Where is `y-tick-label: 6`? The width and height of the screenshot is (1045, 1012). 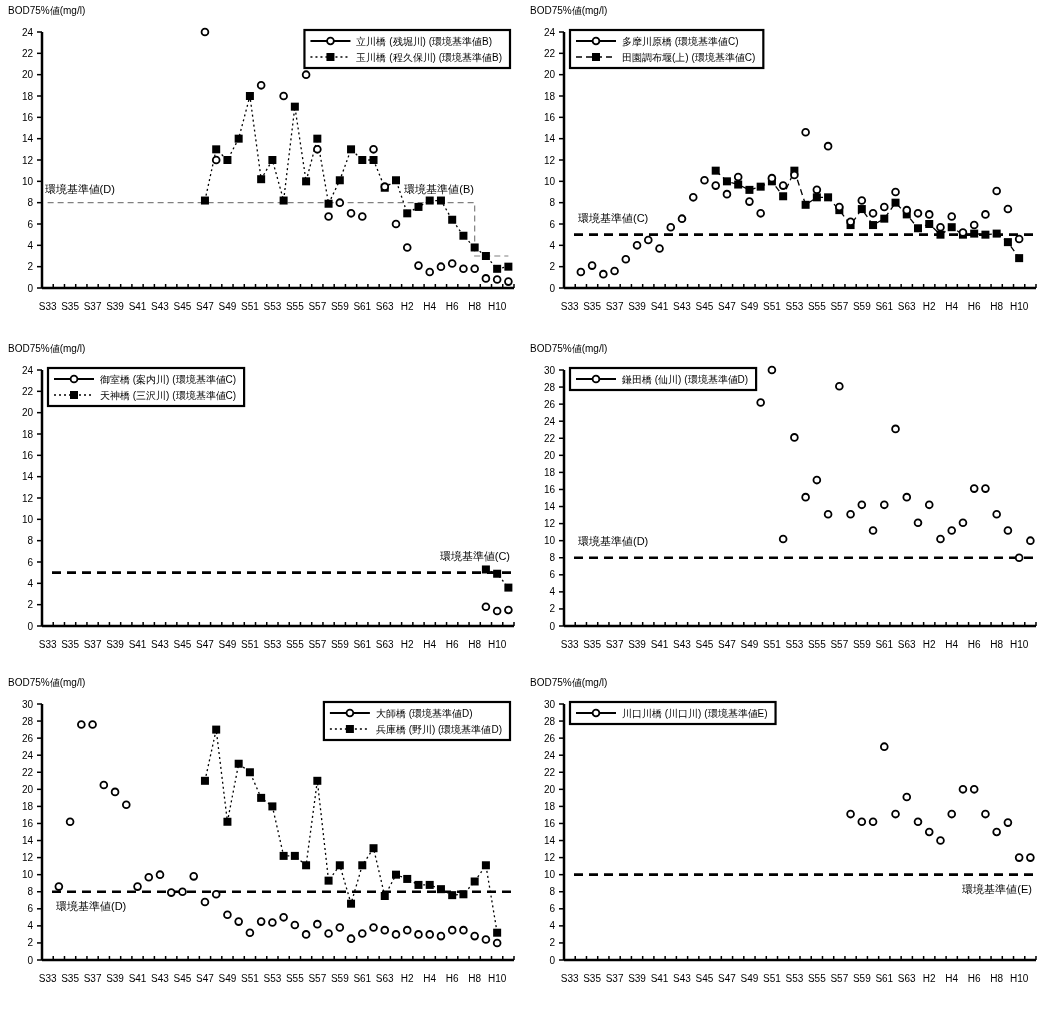
y-tick-label: 6 is located at coordinates (552, 575).